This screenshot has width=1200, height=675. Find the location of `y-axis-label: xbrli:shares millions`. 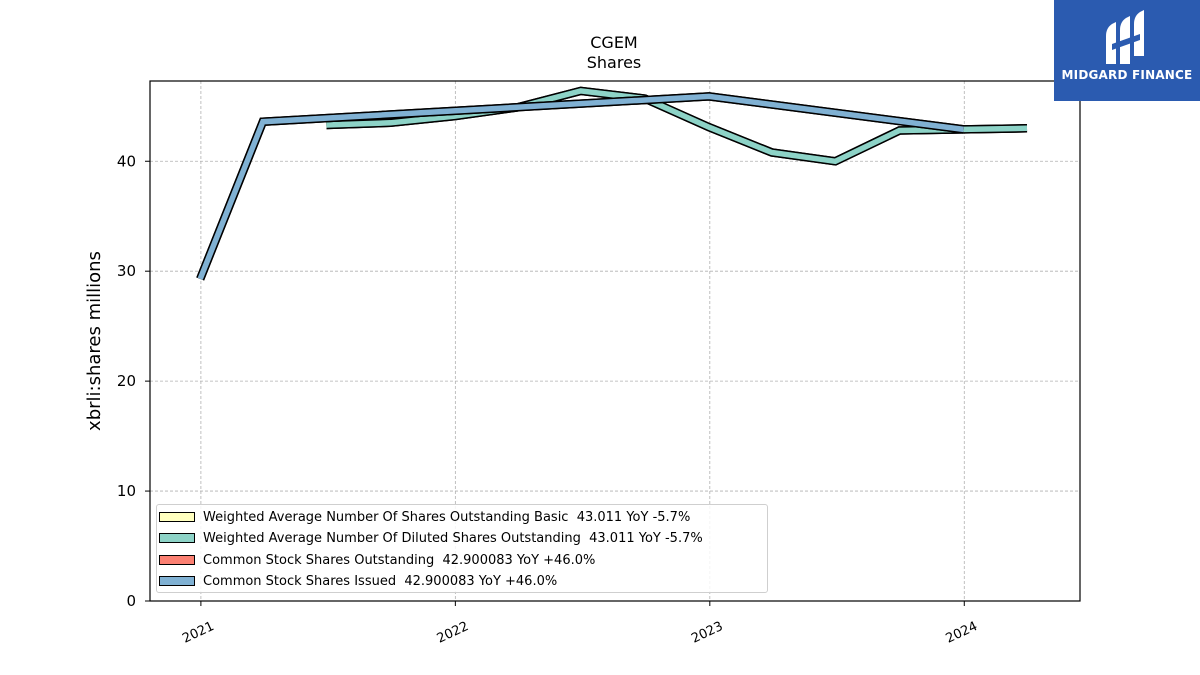

y-axis-label: xbrli:shares millions is located at coordinates (94, 341).